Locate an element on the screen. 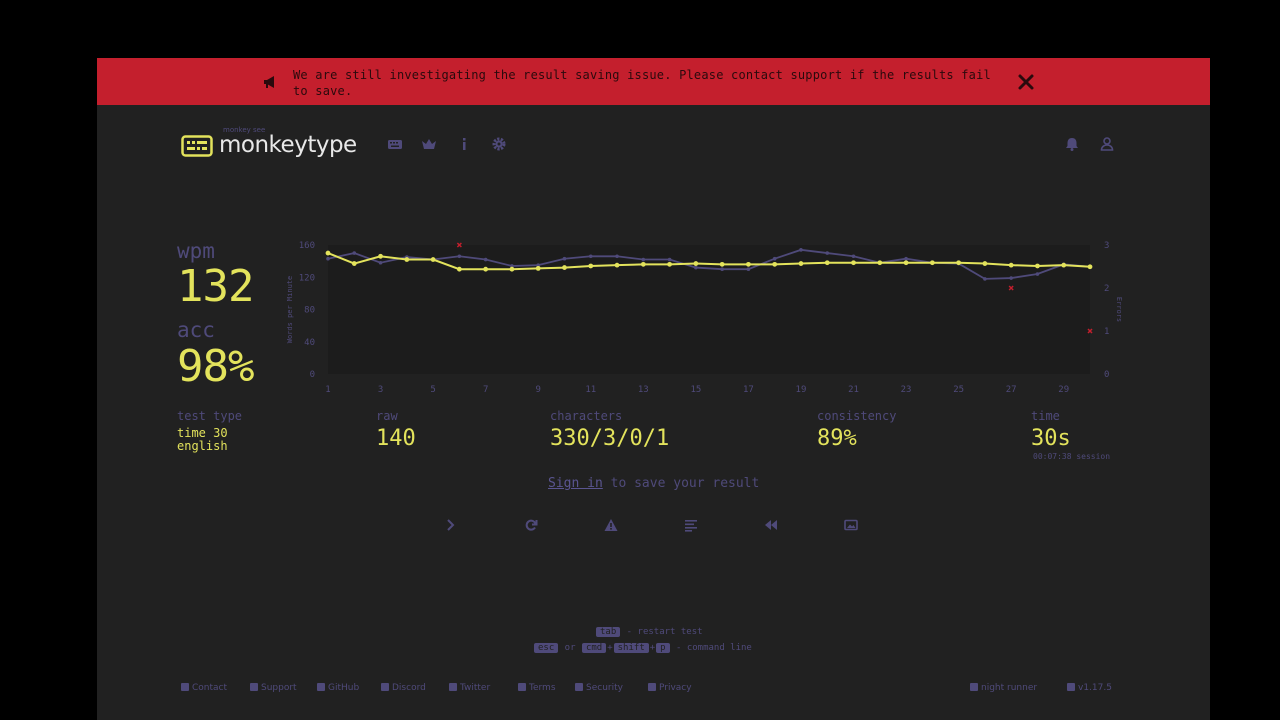  session-time: 00:07:38 session is located at coordinates (1072, 456).